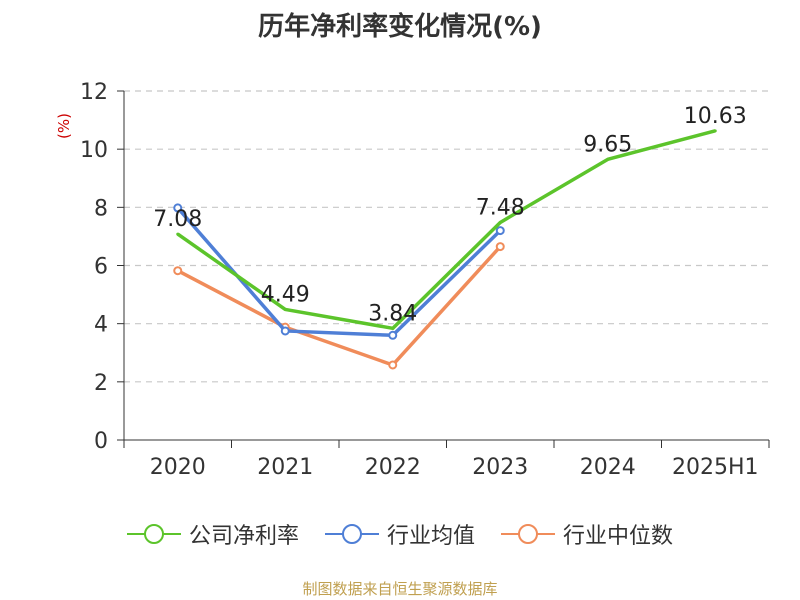 This screenshot has width=800, height=600. What do you see at coordinates (285, 294) in the screenshot?
I see `data-label: 4.49` at bounding box center [285, 294].